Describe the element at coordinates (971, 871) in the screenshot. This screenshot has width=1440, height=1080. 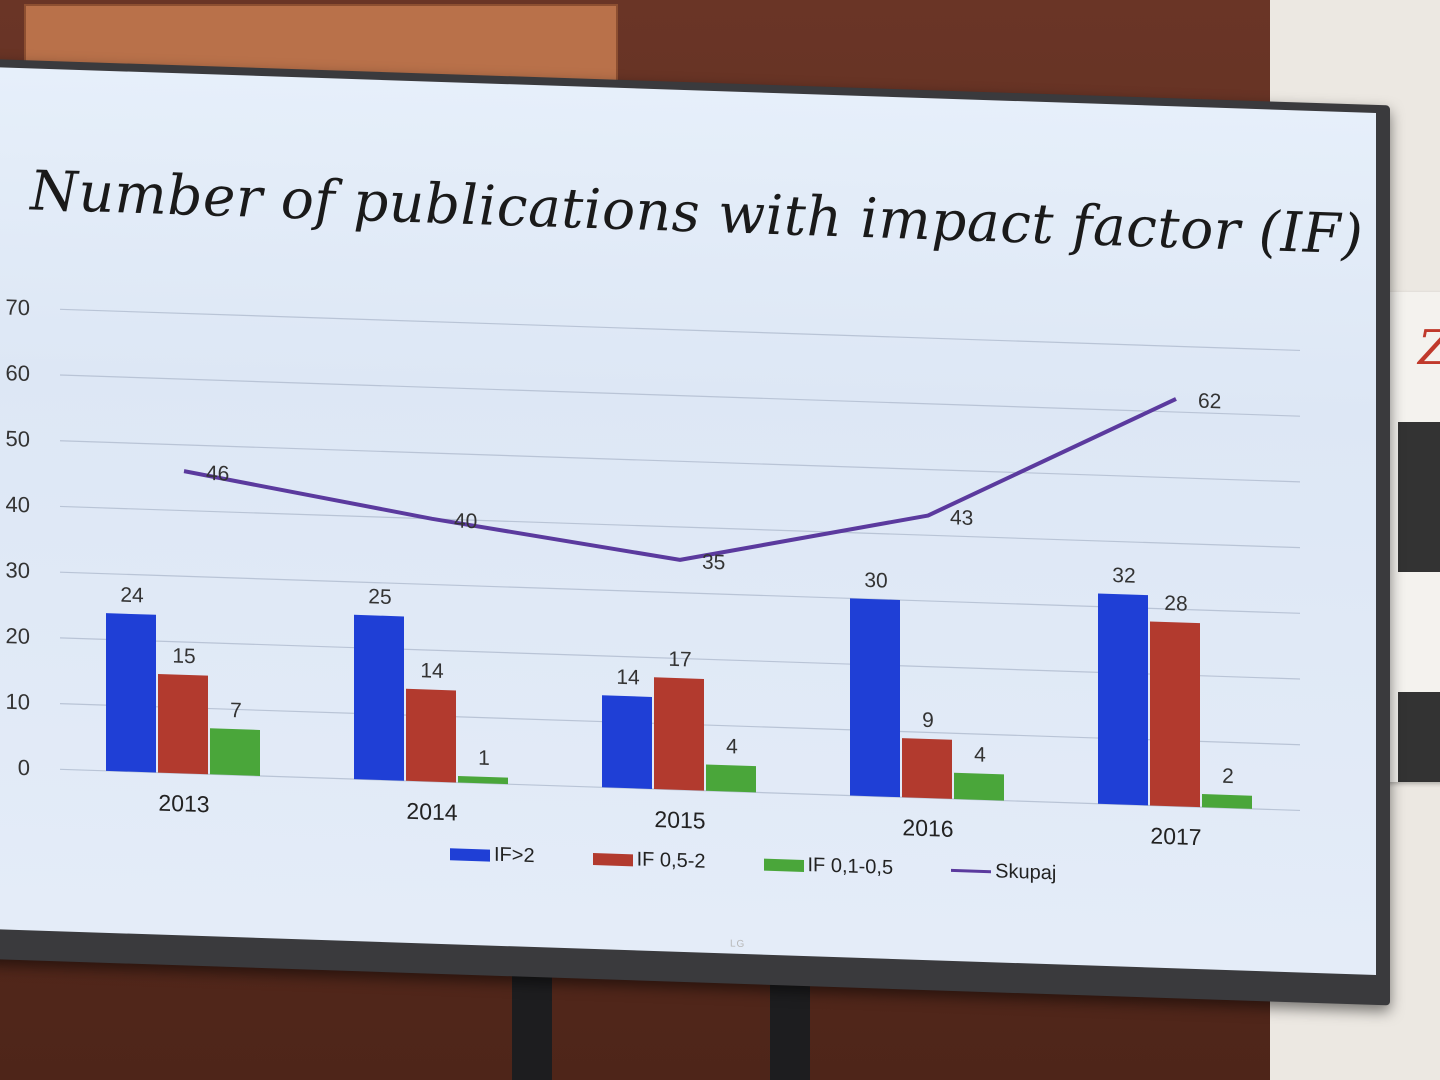
I see `legend-line-swatch` at that location.